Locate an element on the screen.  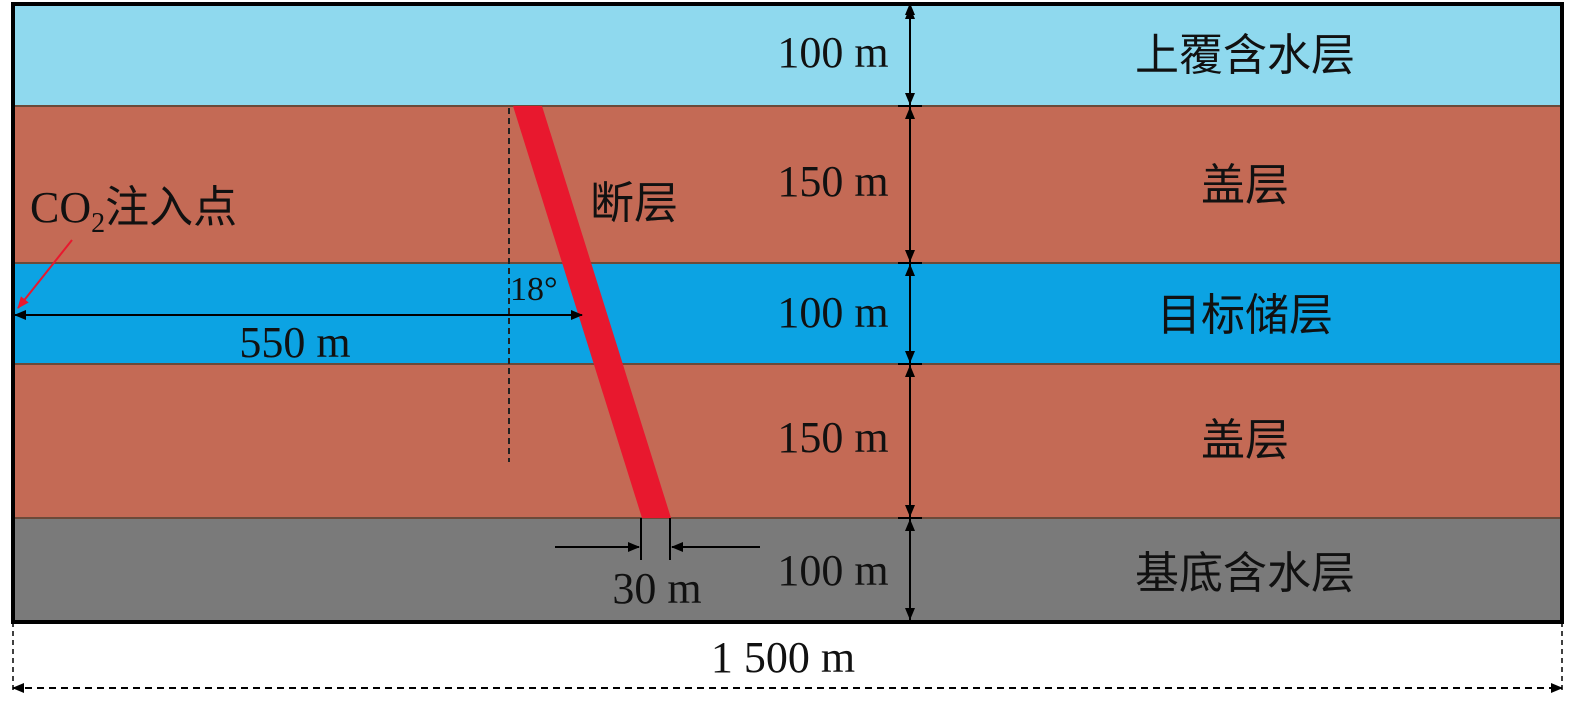
layer-name-overlying: 上覆含水层 is located at coordinates (1245, 55).